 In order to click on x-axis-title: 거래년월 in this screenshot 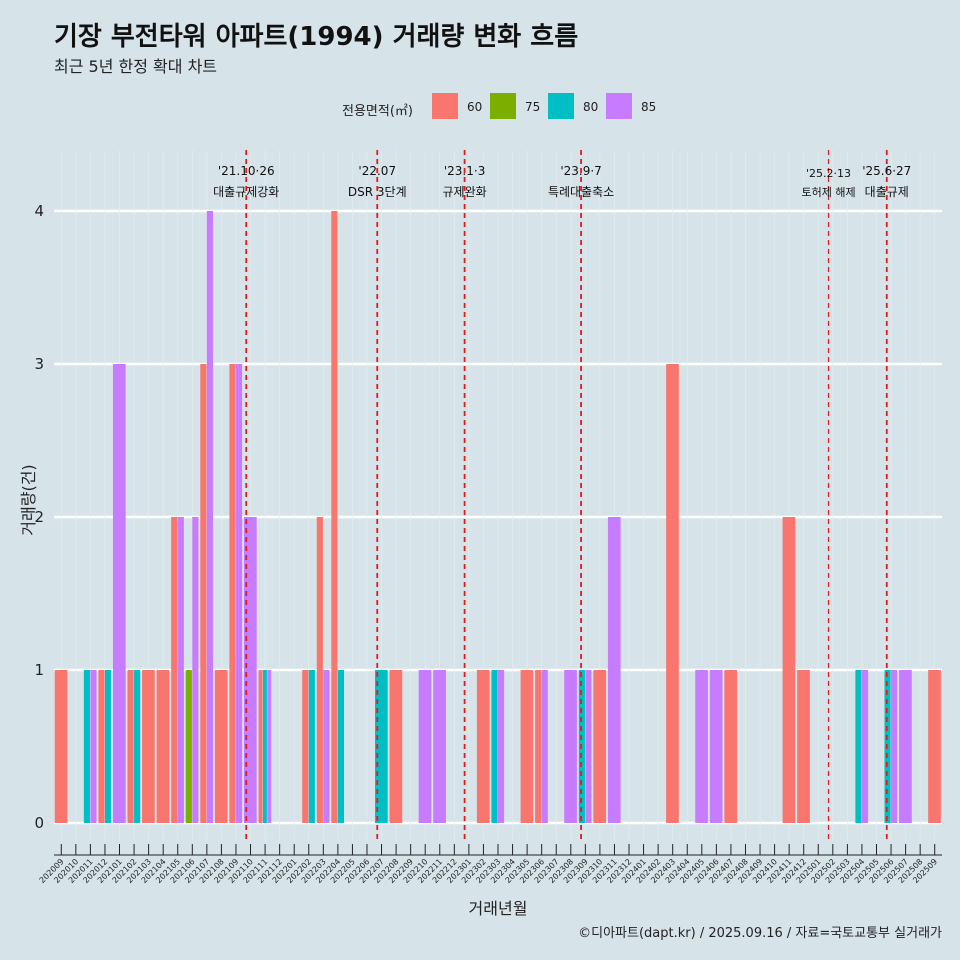, I will do `click(498, 908)`.